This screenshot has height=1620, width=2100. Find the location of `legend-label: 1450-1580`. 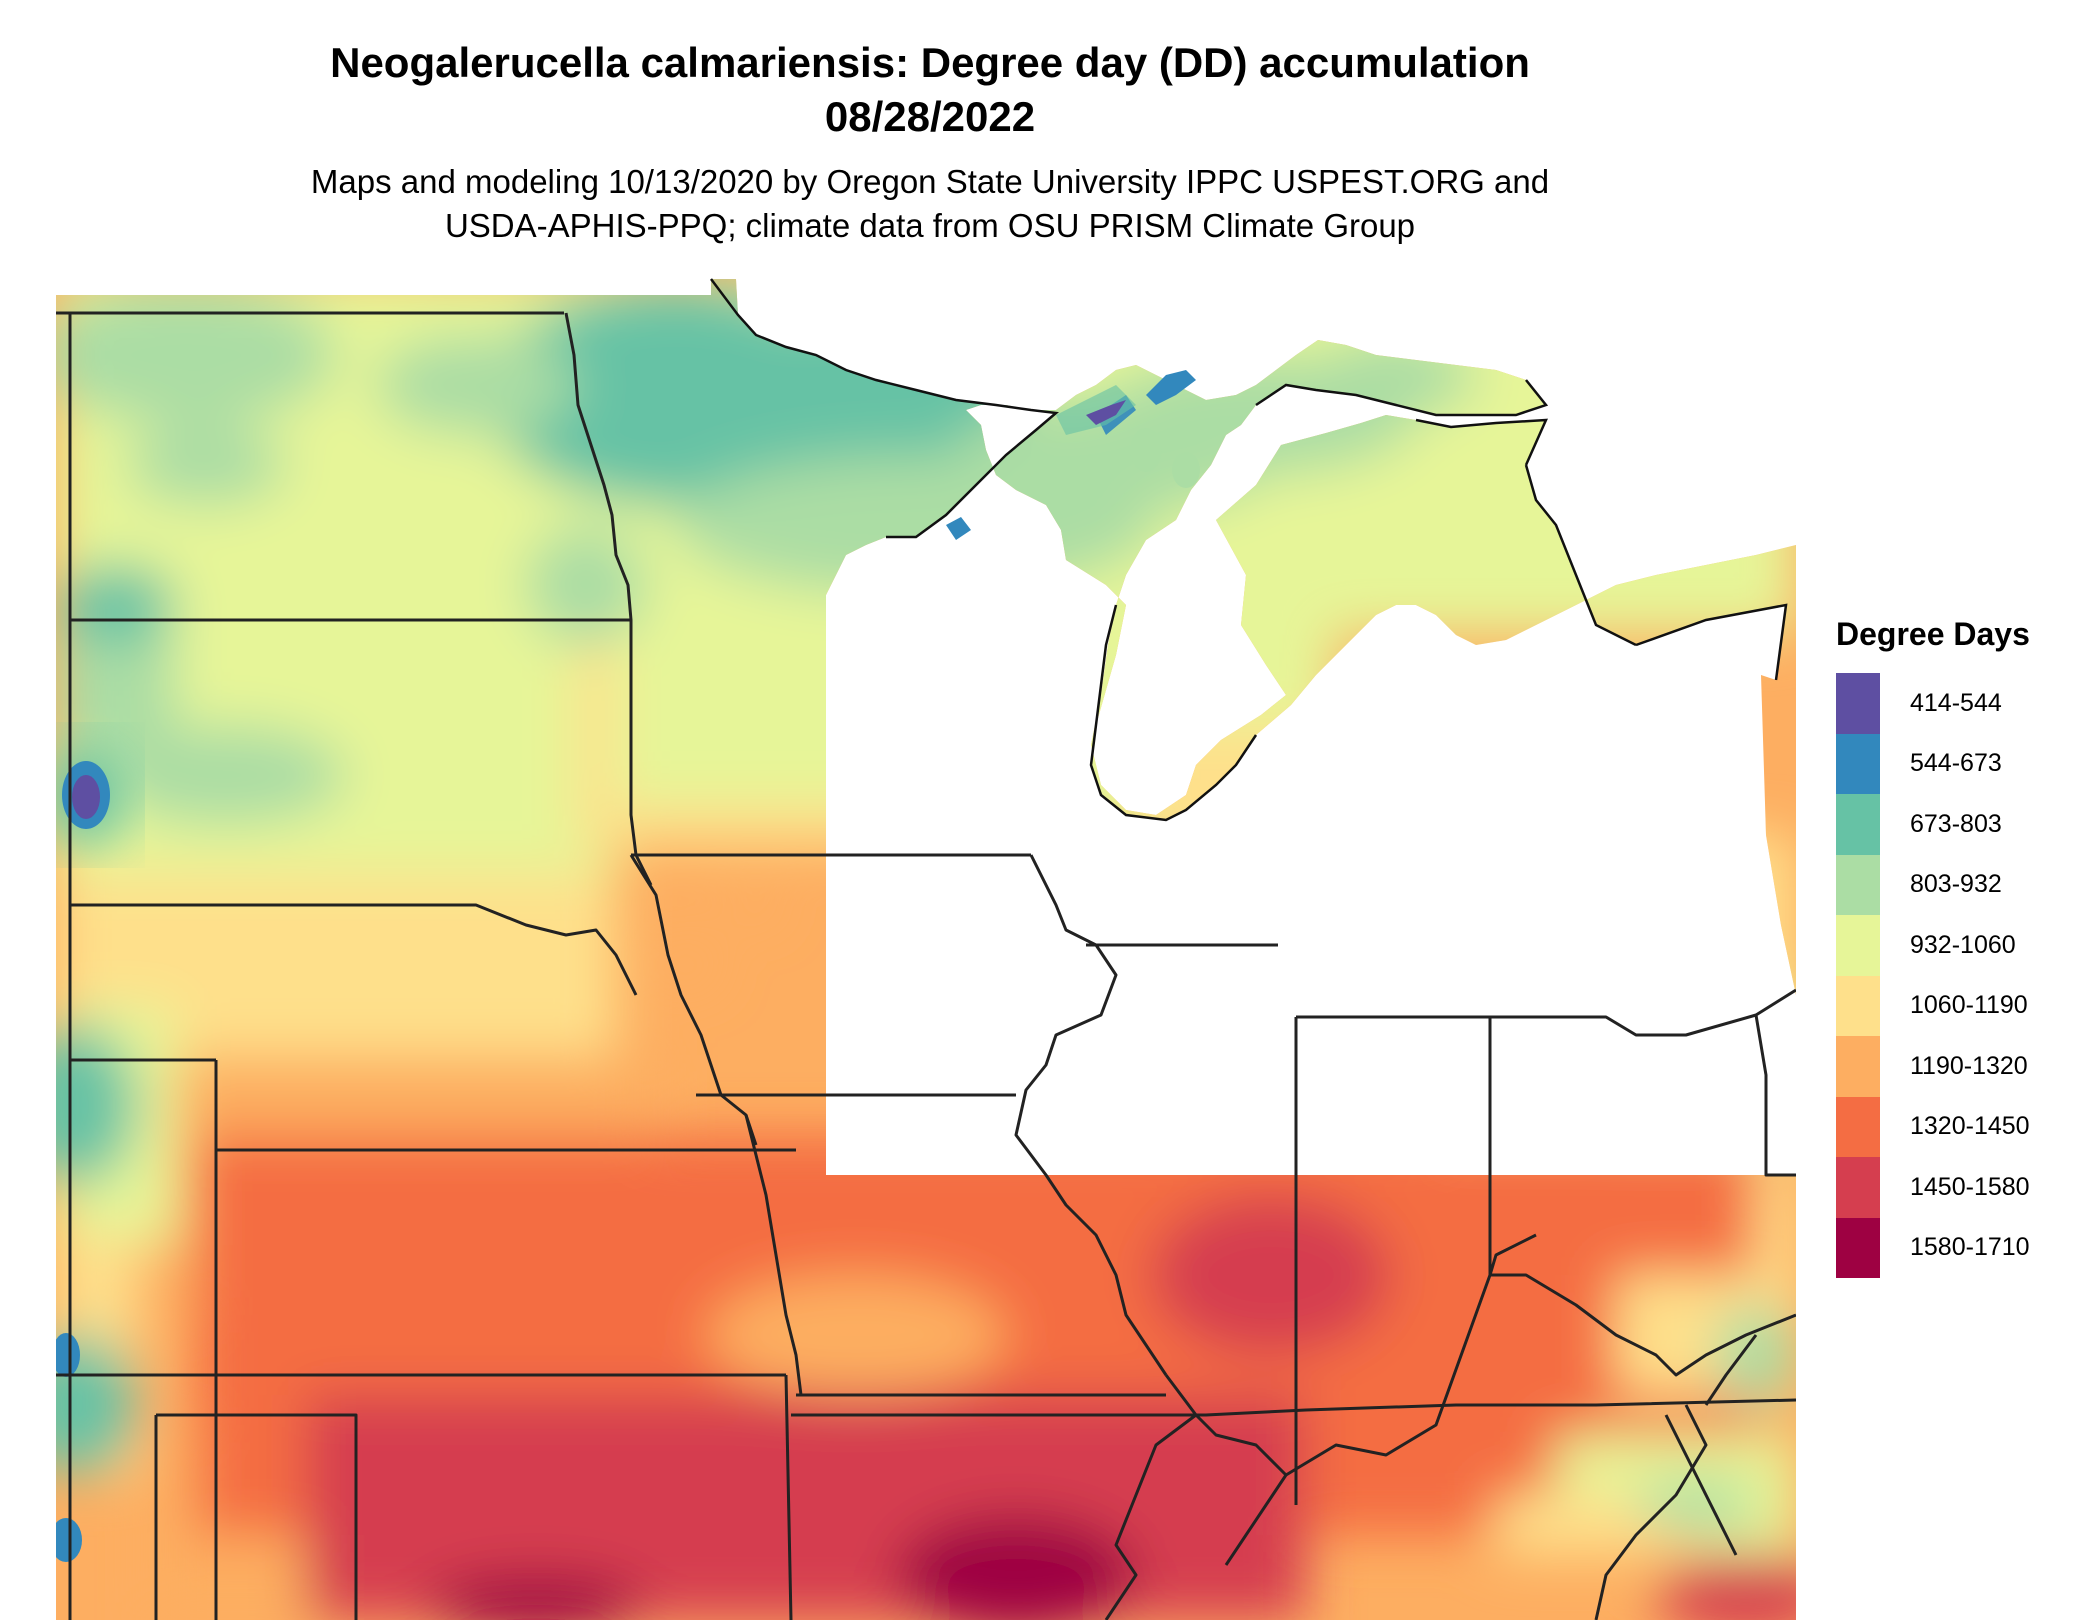

legend-label: 1450-1580 is located at coordinates (1970, 1186).